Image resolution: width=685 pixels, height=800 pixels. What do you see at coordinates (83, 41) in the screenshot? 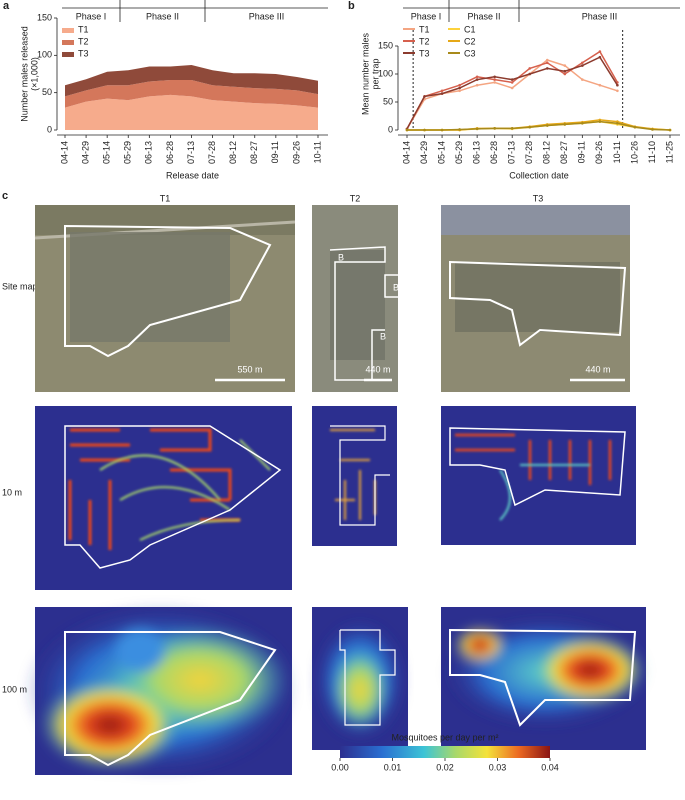
I see `legend-label: T2` at bounding box center [83, 41].